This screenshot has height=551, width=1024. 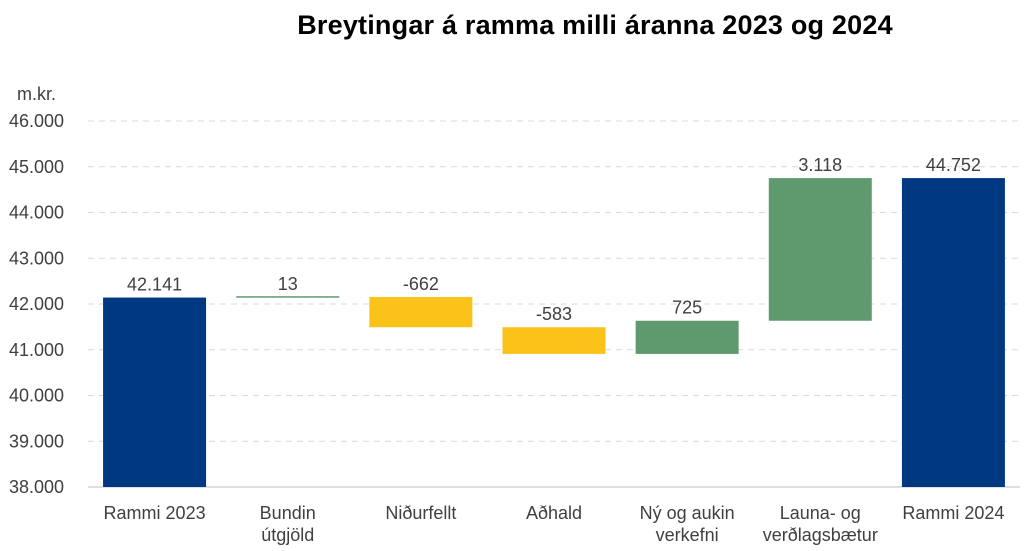 What do you see at coordinates (36, 487) in the screenshot?
I see `y-tick-label: 38.000` at bounding box center [36, 487].